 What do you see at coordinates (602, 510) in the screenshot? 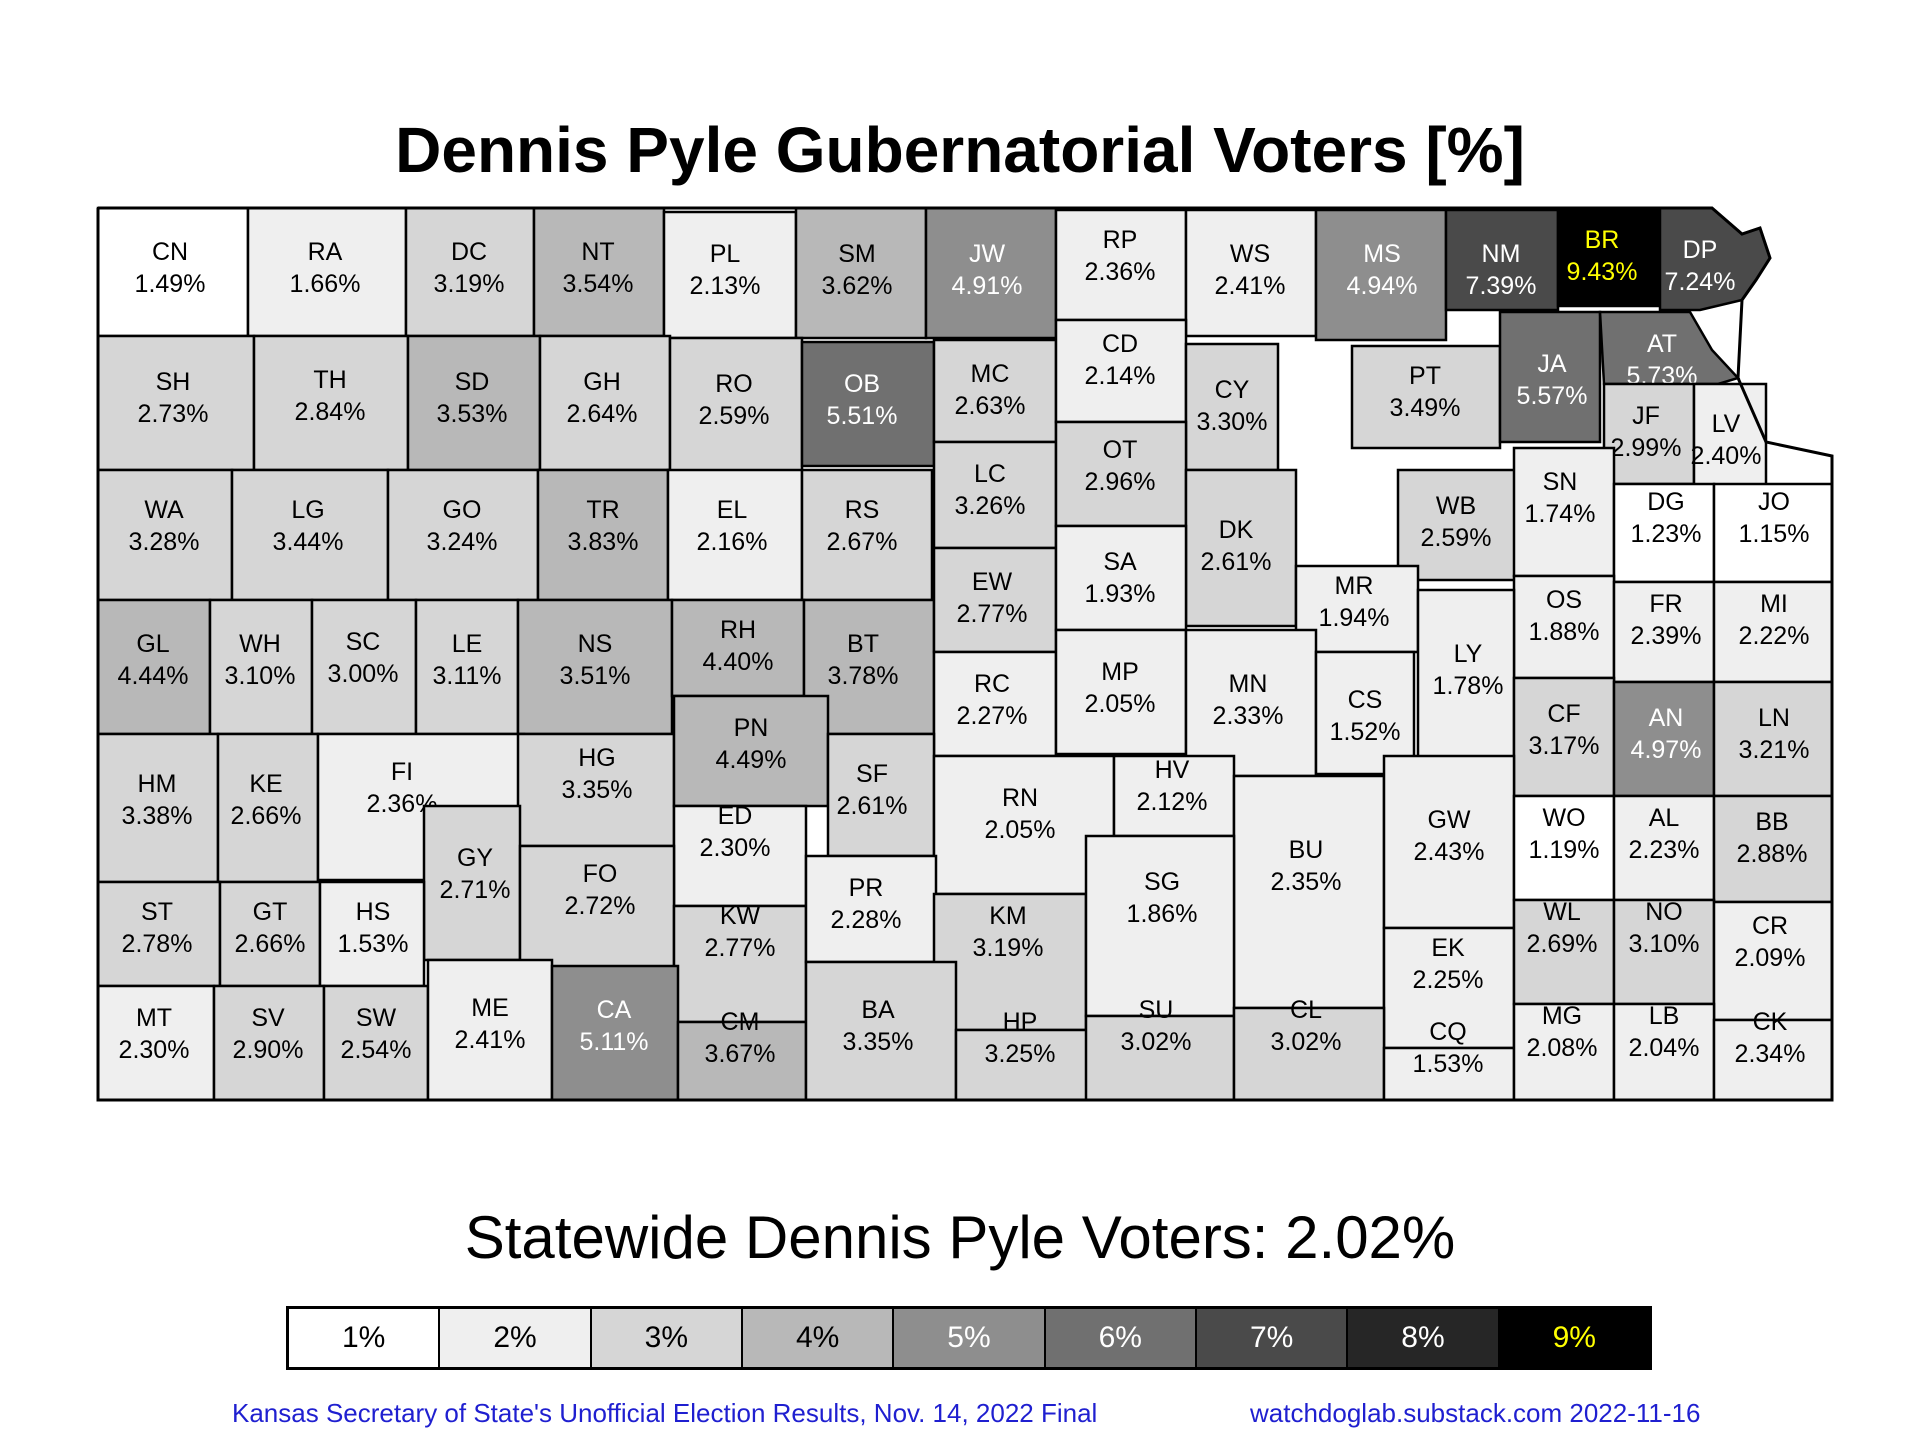
I see `county-code-label: TR` at bounding box center [602, 510].